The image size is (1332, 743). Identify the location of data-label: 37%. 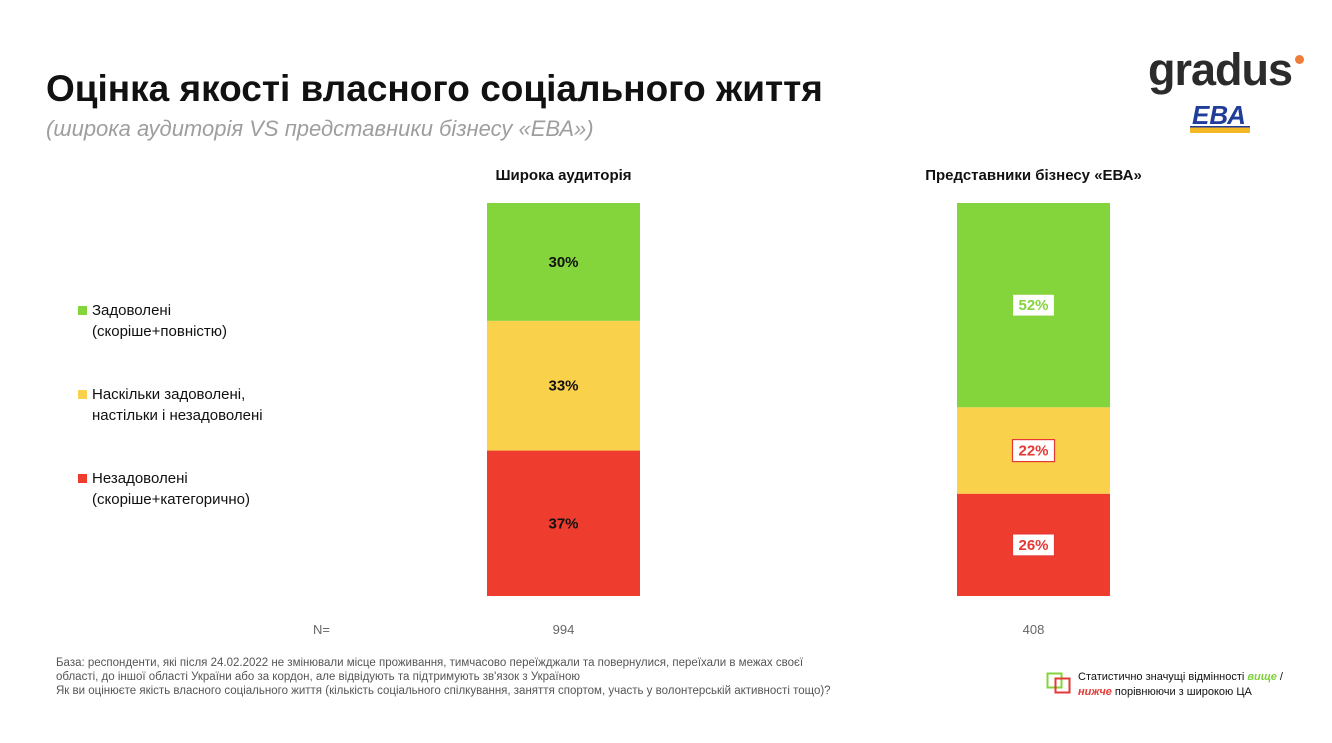
(563, 523).